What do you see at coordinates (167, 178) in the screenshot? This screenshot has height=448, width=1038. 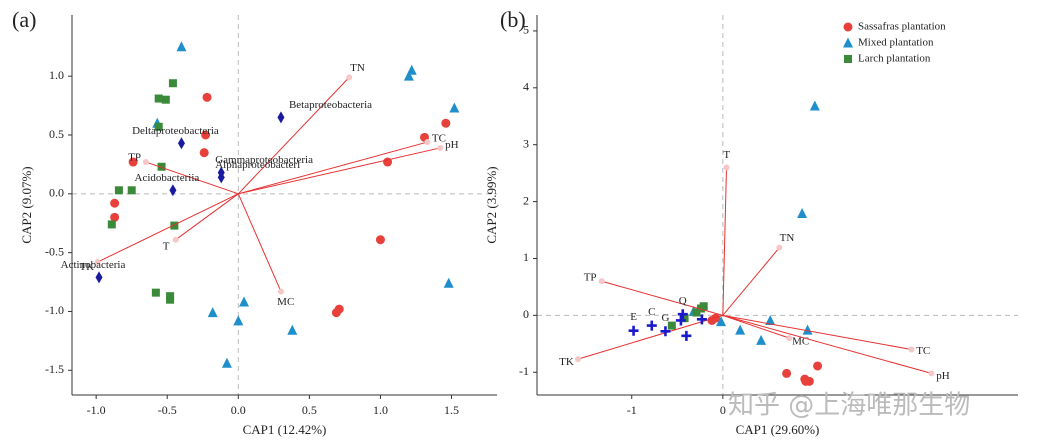 I see `species-label: Acidobacteriia` at bounding box center [167, 178].